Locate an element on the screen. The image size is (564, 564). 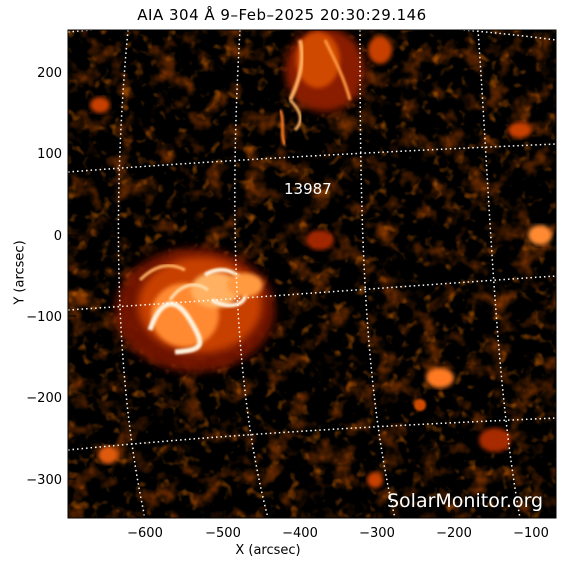
noaa-region-label: 13987 is located at coordinates (308, 189).